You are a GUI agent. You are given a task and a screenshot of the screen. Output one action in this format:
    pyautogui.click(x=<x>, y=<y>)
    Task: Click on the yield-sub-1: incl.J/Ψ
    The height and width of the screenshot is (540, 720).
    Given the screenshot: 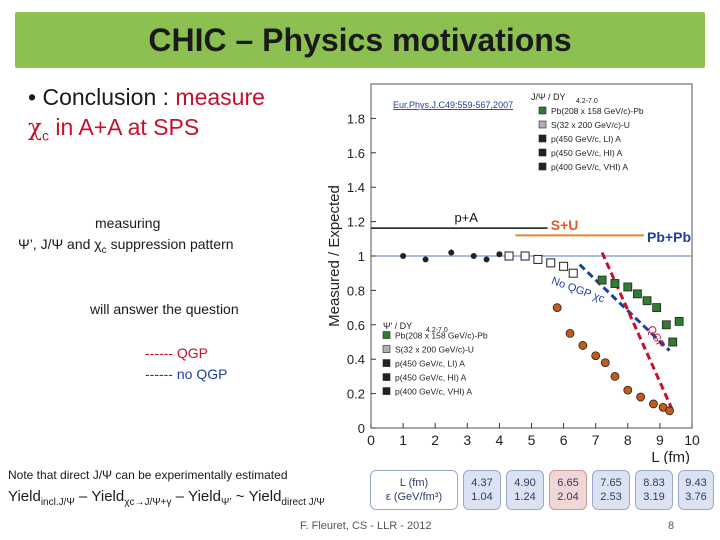 What is the action you would take?
    pyautogui.click(x=57, y=502)
    